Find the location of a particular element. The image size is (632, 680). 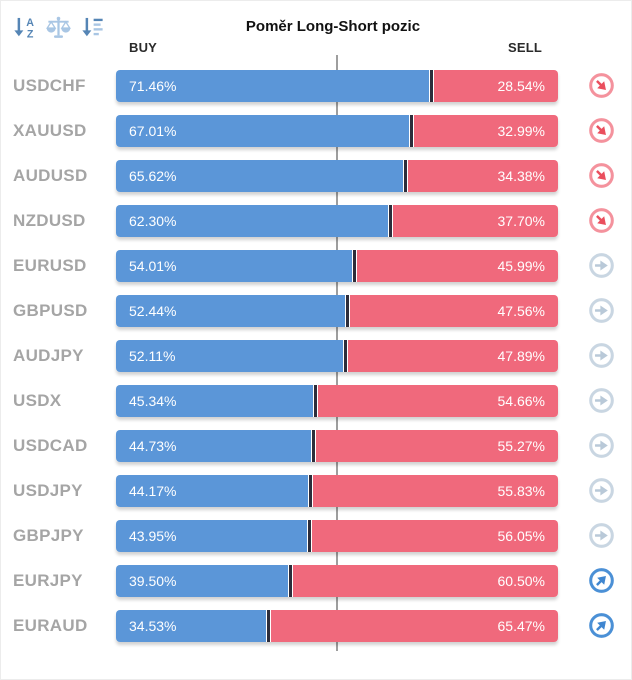

long-short-bar: 62.30% 37.70% is located at coordinates (337, 220).